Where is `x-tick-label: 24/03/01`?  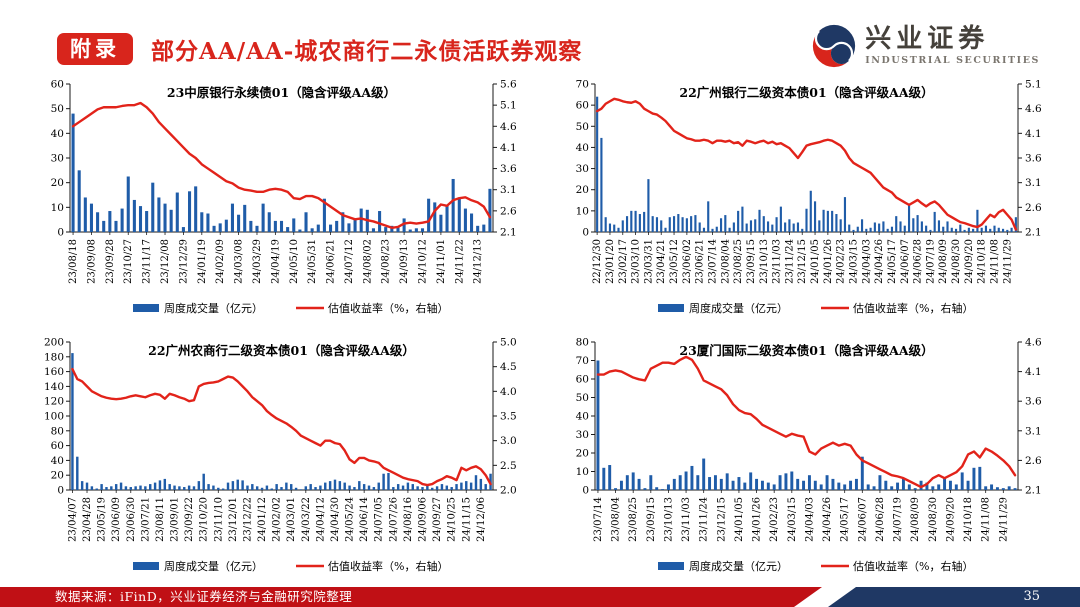 x-tick-label: 24/03/01 is located at coordinates (291, 519).